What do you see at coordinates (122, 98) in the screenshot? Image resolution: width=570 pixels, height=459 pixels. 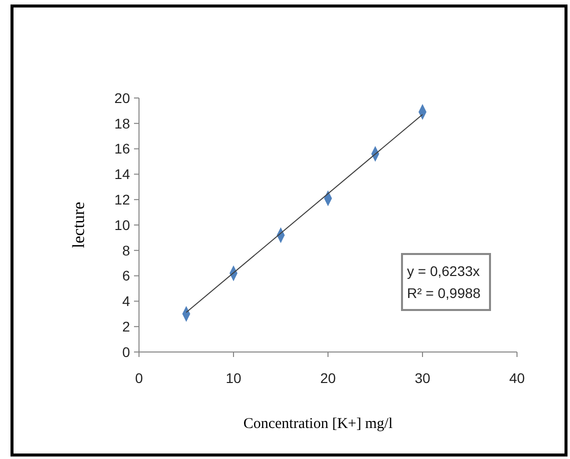 I see `y-tick-label: 20` at bounding box center [122, 98].